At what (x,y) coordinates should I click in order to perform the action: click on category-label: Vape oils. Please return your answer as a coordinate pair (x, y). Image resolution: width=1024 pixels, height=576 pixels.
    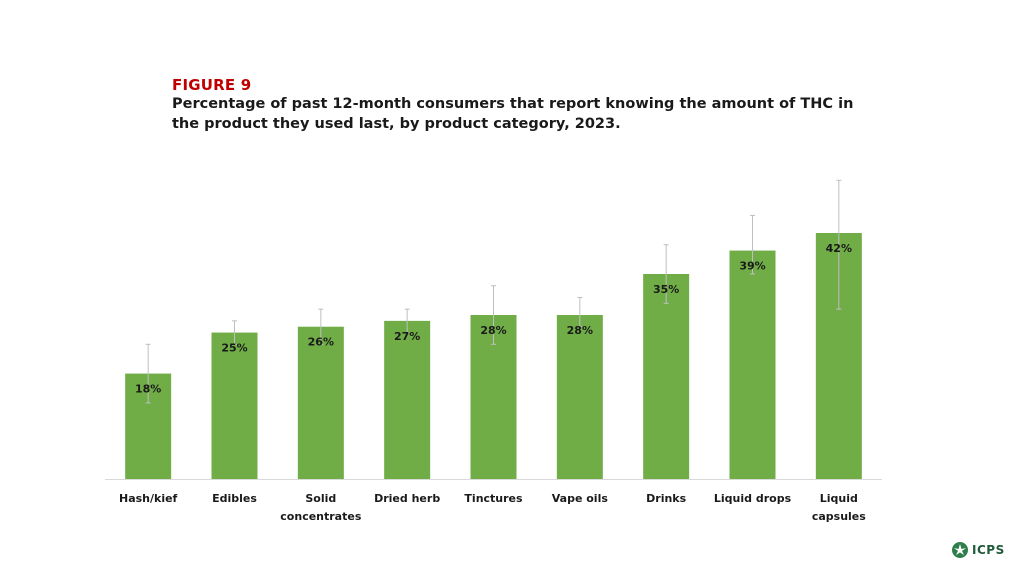
    Looking at the image, I should click on (580, 498).